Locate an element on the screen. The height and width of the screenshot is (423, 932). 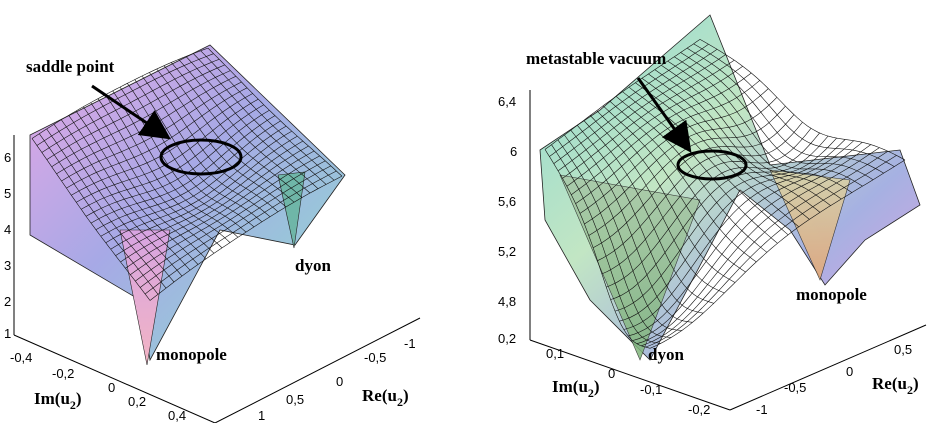
left-im-tick-a: -0,4 is located at coordinates (21, 357).